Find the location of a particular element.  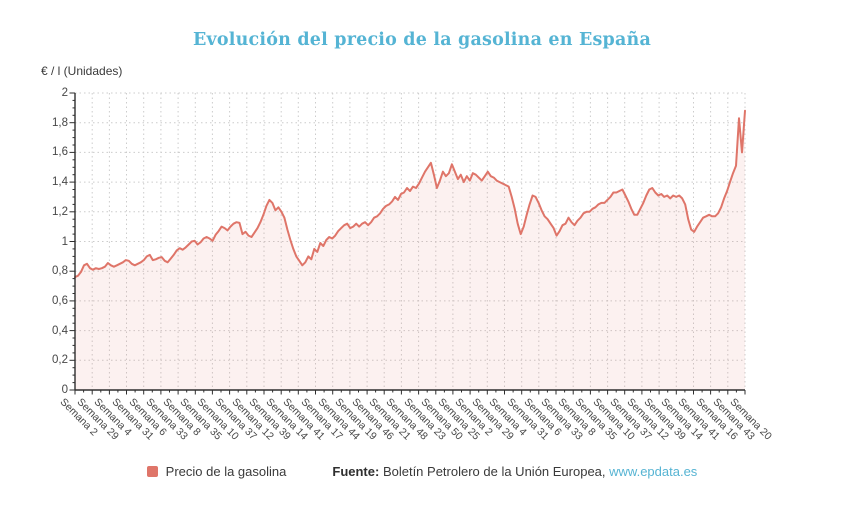

source-prefix: Fuente: is located at coordinates (356, 471).